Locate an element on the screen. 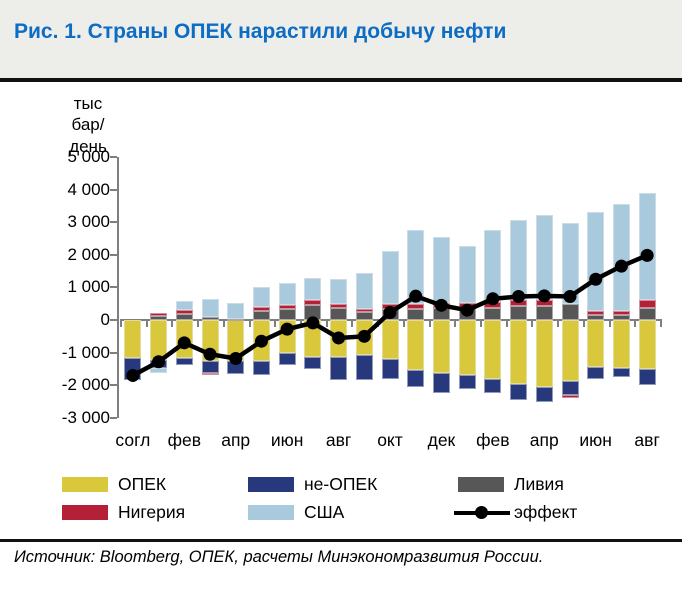  x-tick-label: фев is located at coordinates (184, 440).